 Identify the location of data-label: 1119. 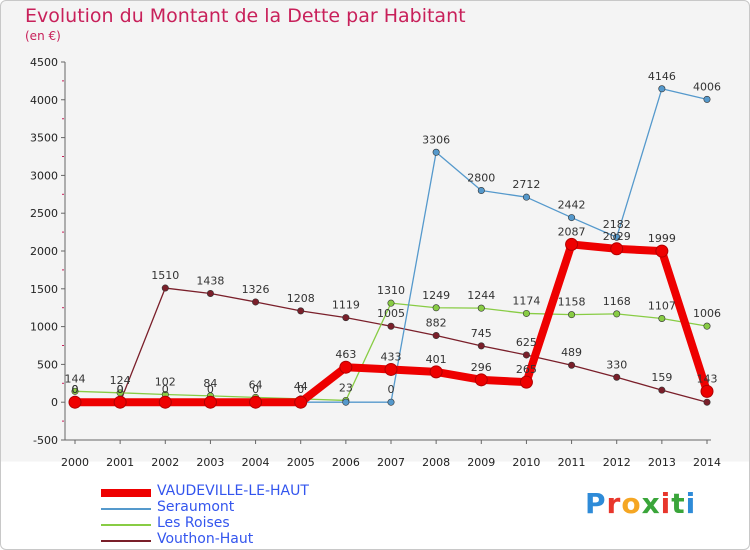
(346, 305).